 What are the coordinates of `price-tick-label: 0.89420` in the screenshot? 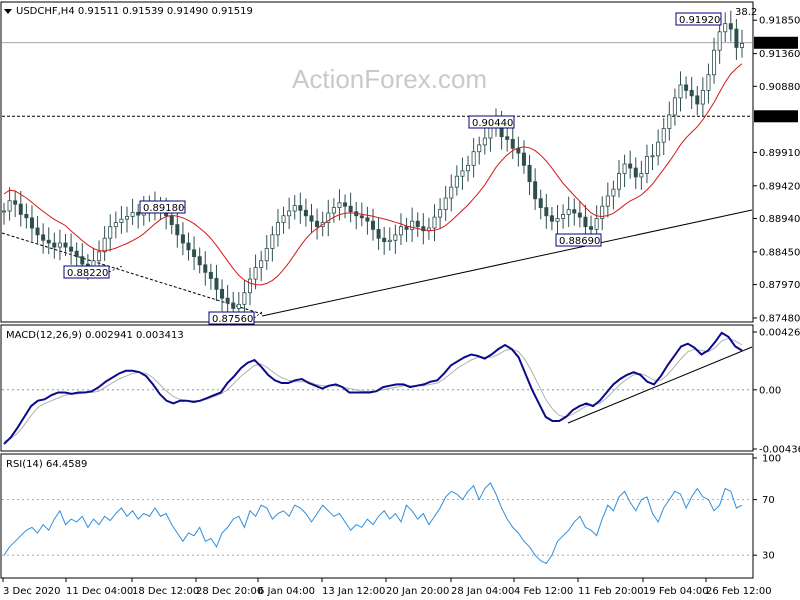 It's located at (779, 186).